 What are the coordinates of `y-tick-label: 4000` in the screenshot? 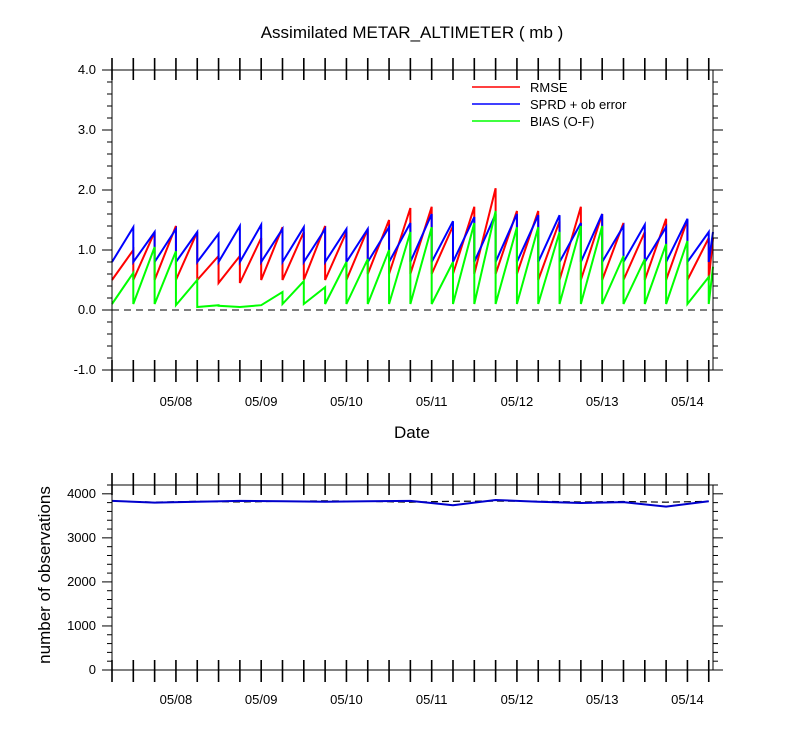 It's located at (81, 493).